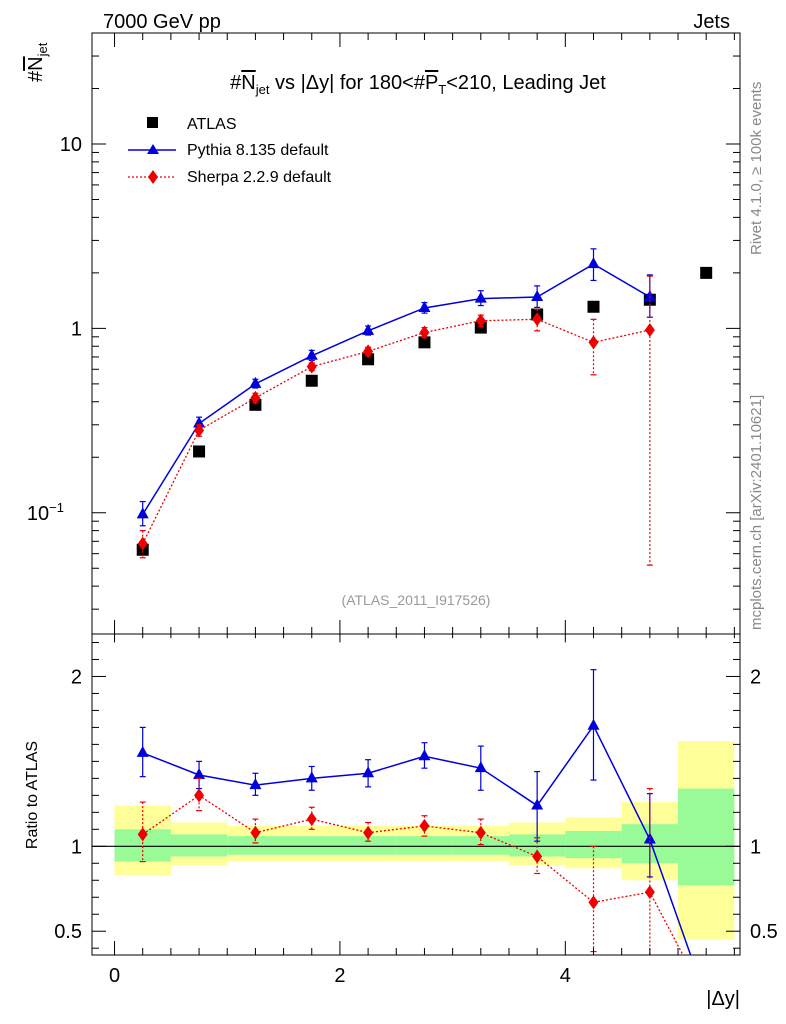  I want to click on main-ytick-label: 10, so click(71, 145).